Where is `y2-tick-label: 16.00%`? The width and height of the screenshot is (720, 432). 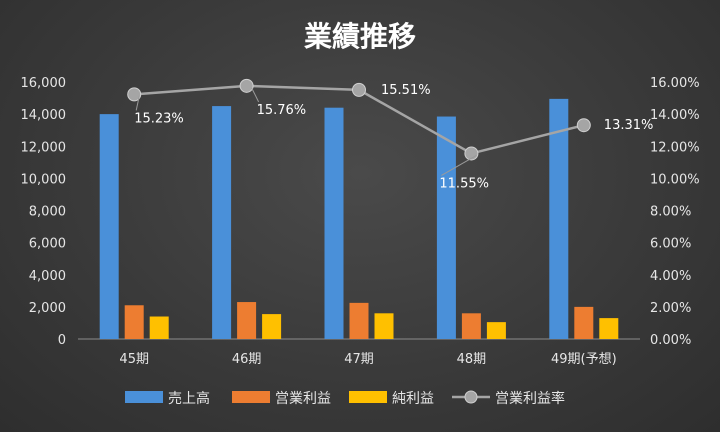 y2-tick-label: 16.00% is located at coordinates (675, 83).